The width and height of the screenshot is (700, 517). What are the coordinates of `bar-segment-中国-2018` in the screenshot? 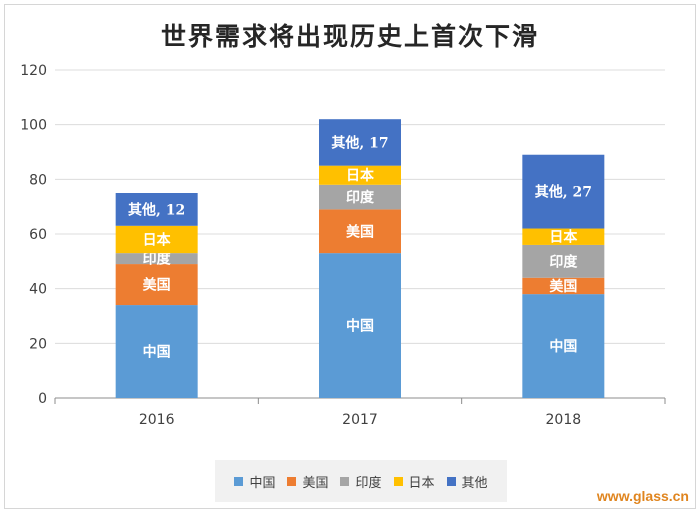 It's located at (563, 346).